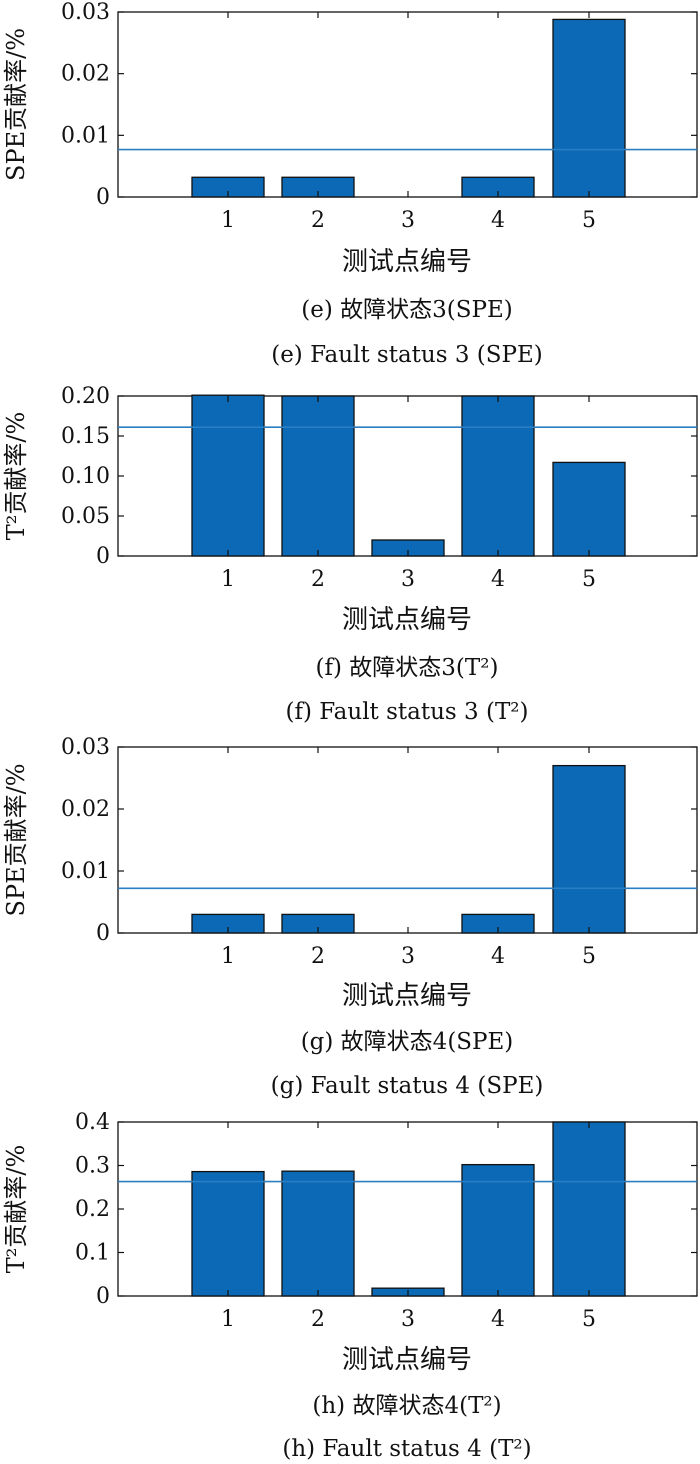 This screenshot has height=1464, width=700. Describe the element at coordinates (85, 436) in the screenshot. I see `y-tick-label: 0.15` at that location.